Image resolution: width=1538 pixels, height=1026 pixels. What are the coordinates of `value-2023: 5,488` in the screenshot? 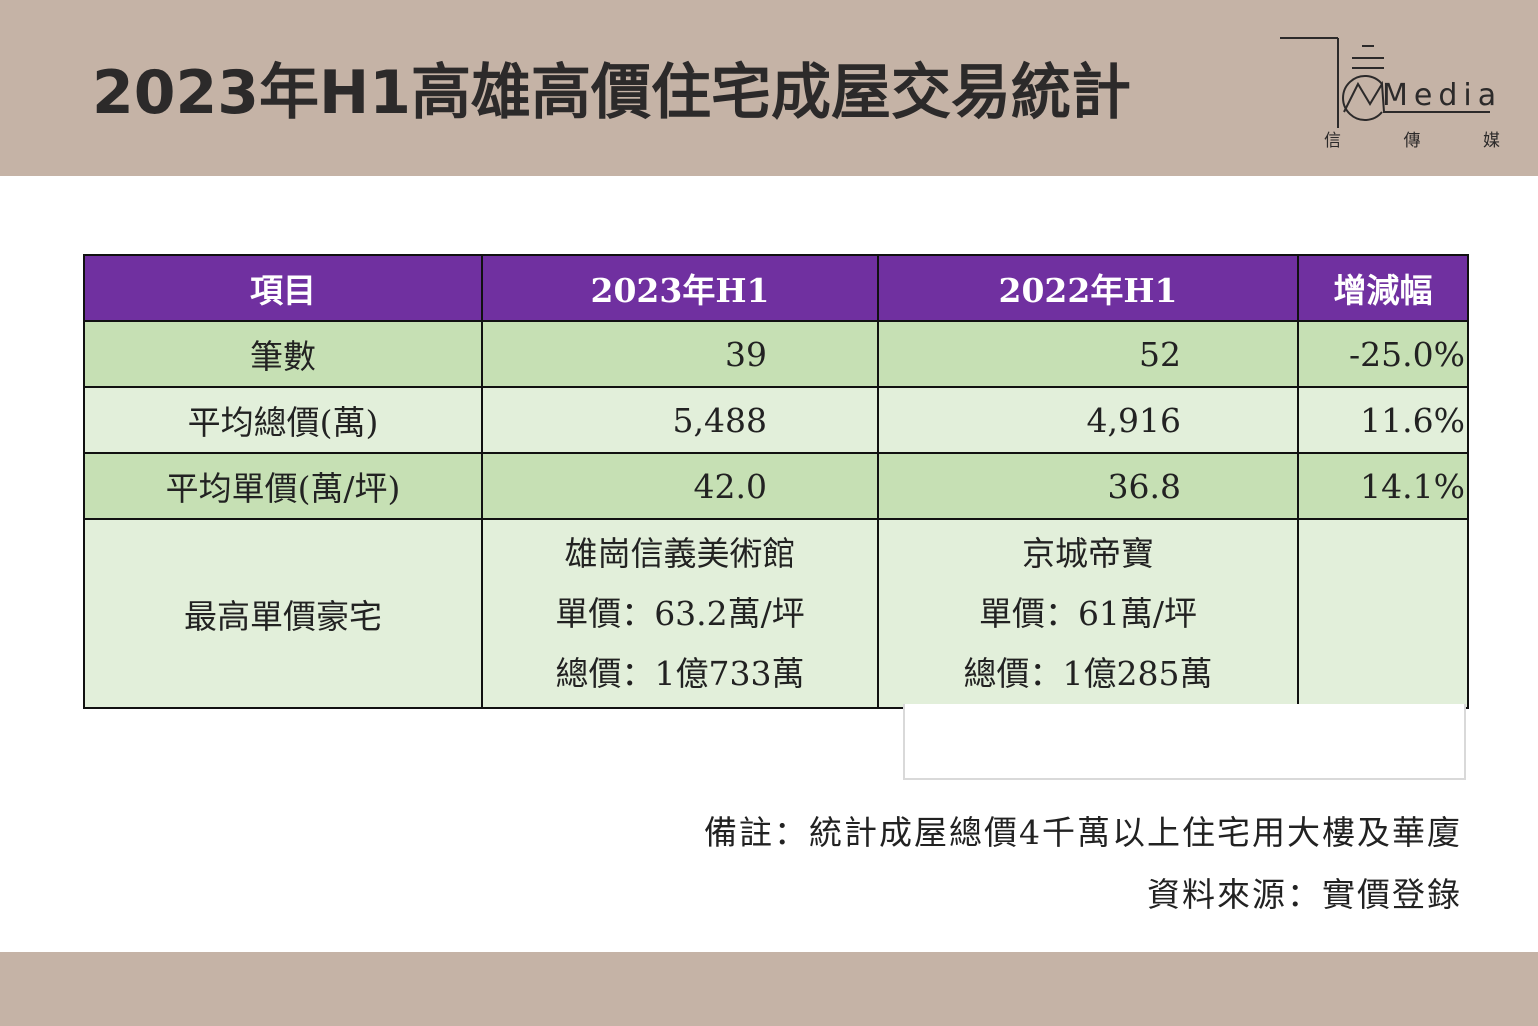 It's located at (680, 420).